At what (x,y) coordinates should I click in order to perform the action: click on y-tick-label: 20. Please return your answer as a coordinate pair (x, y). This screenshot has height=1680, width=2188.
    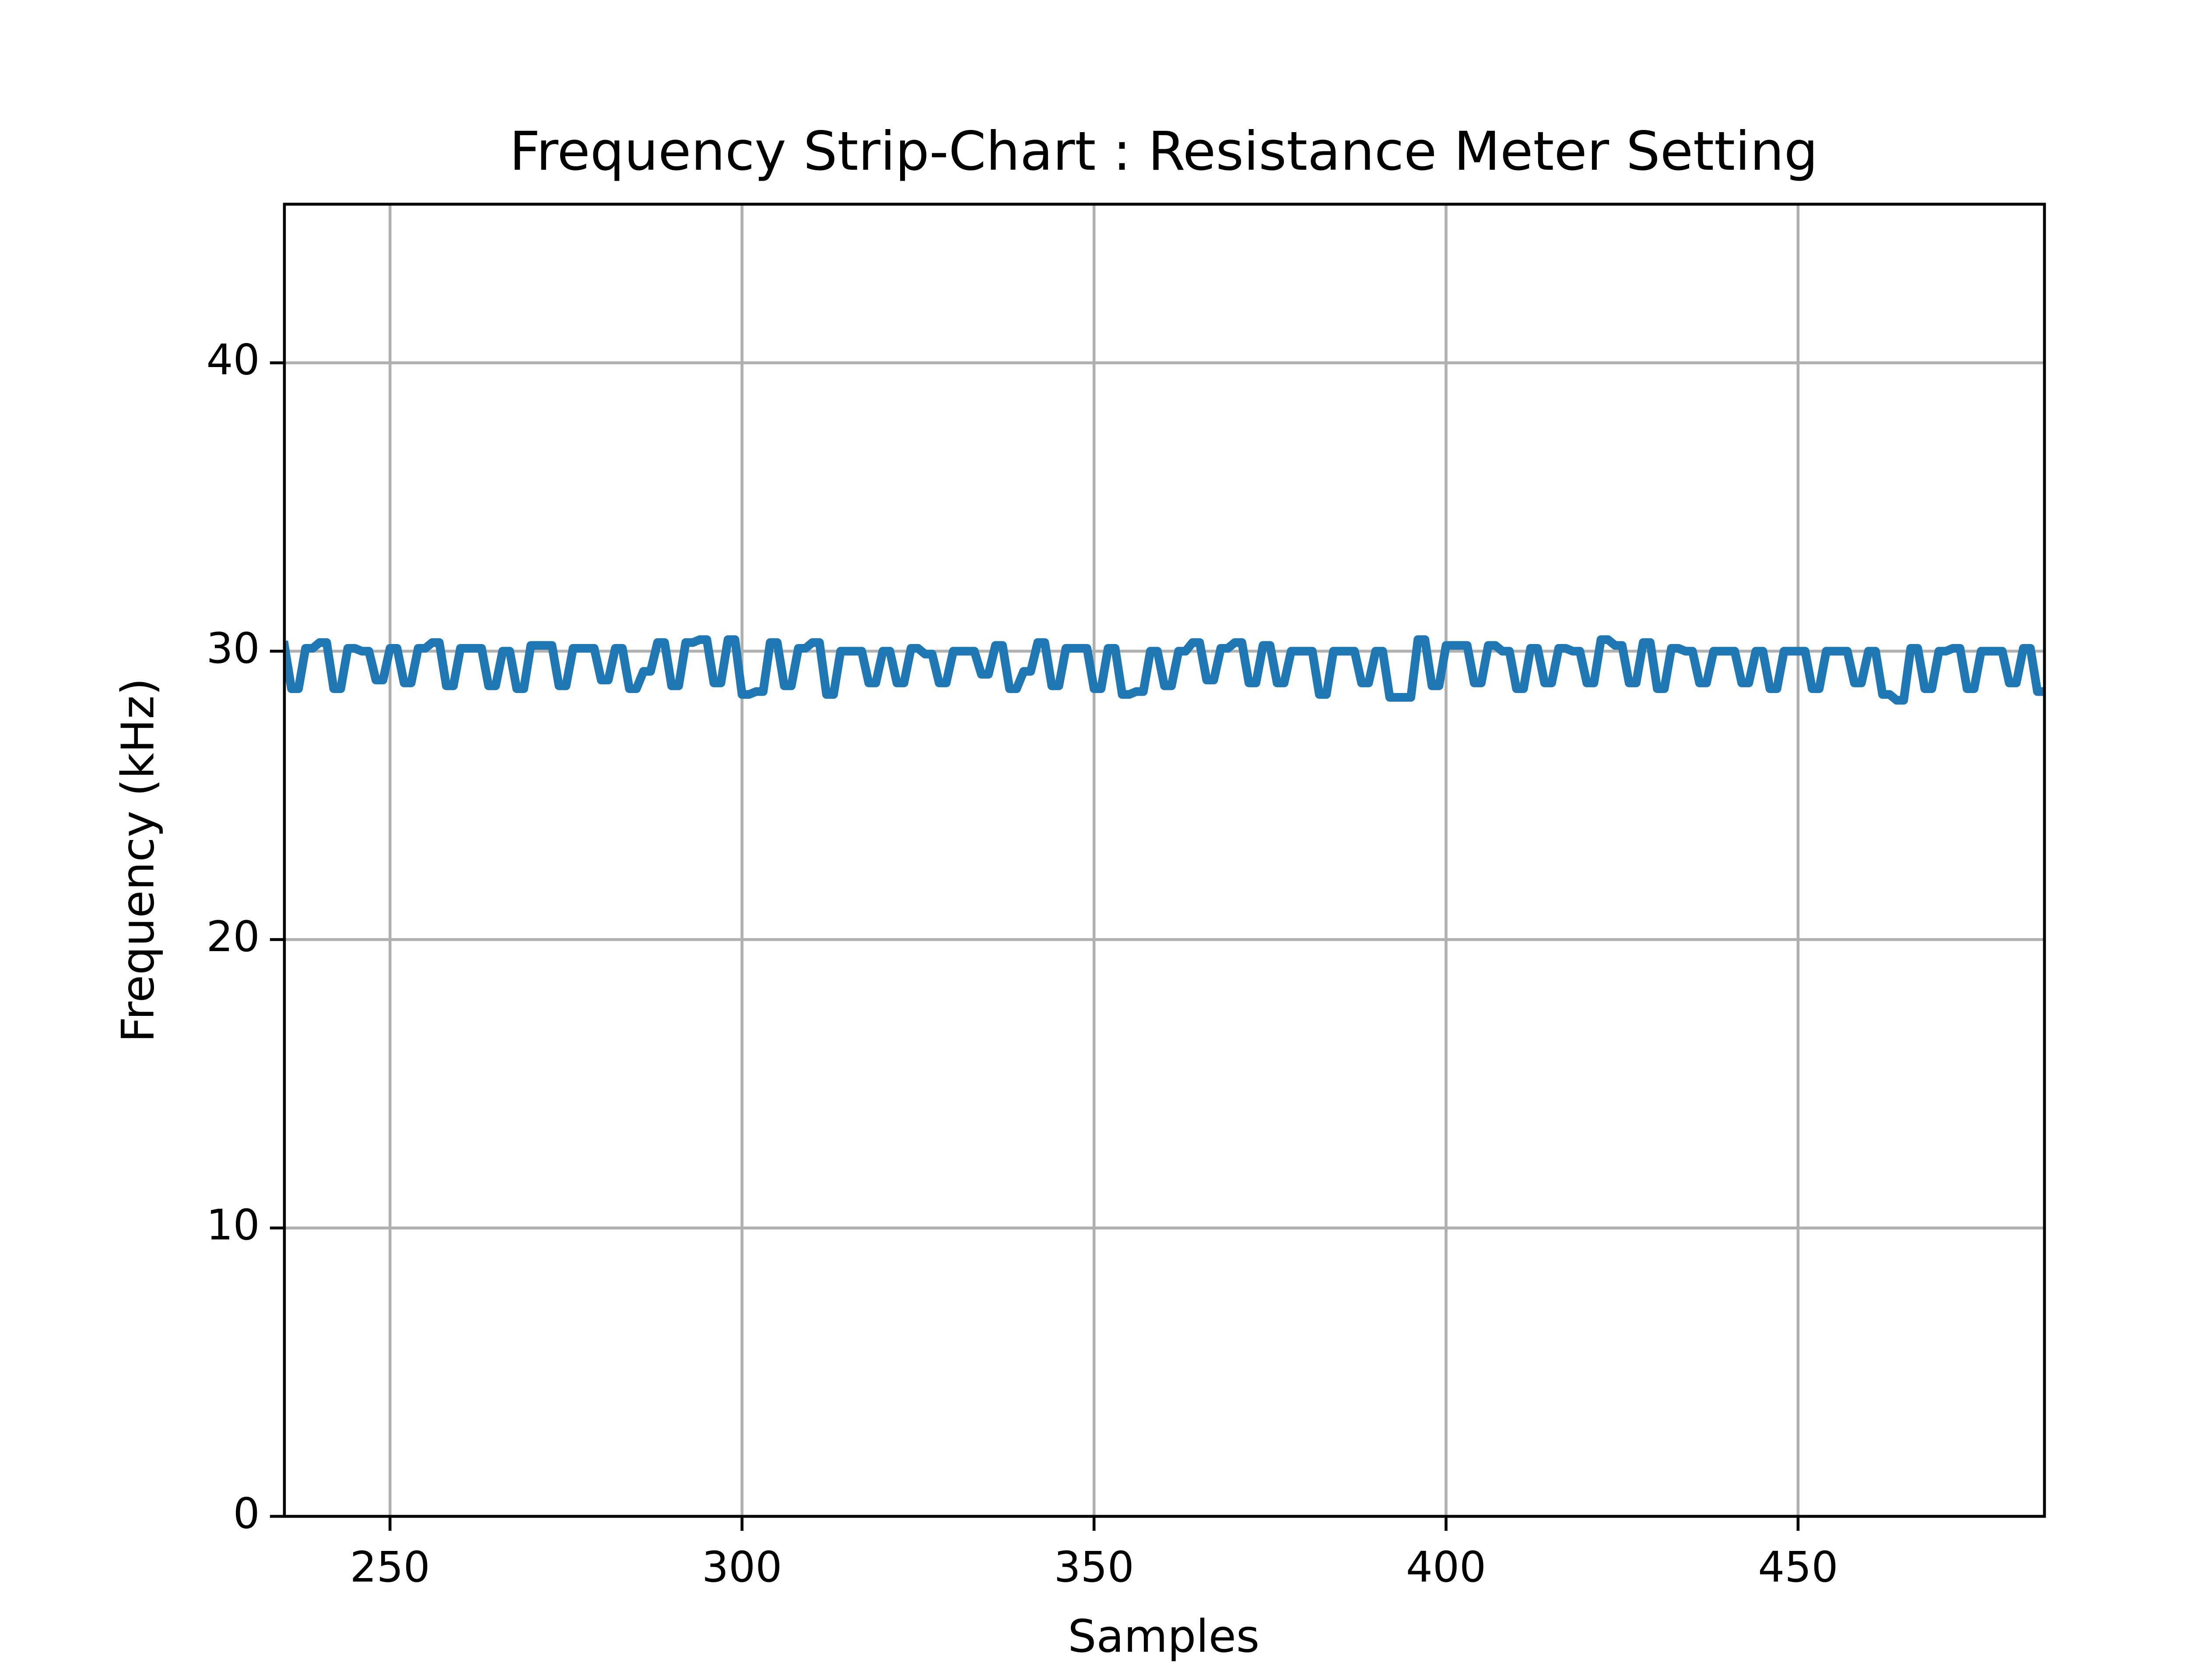
    Looking at the image, I should click on (232, 936).